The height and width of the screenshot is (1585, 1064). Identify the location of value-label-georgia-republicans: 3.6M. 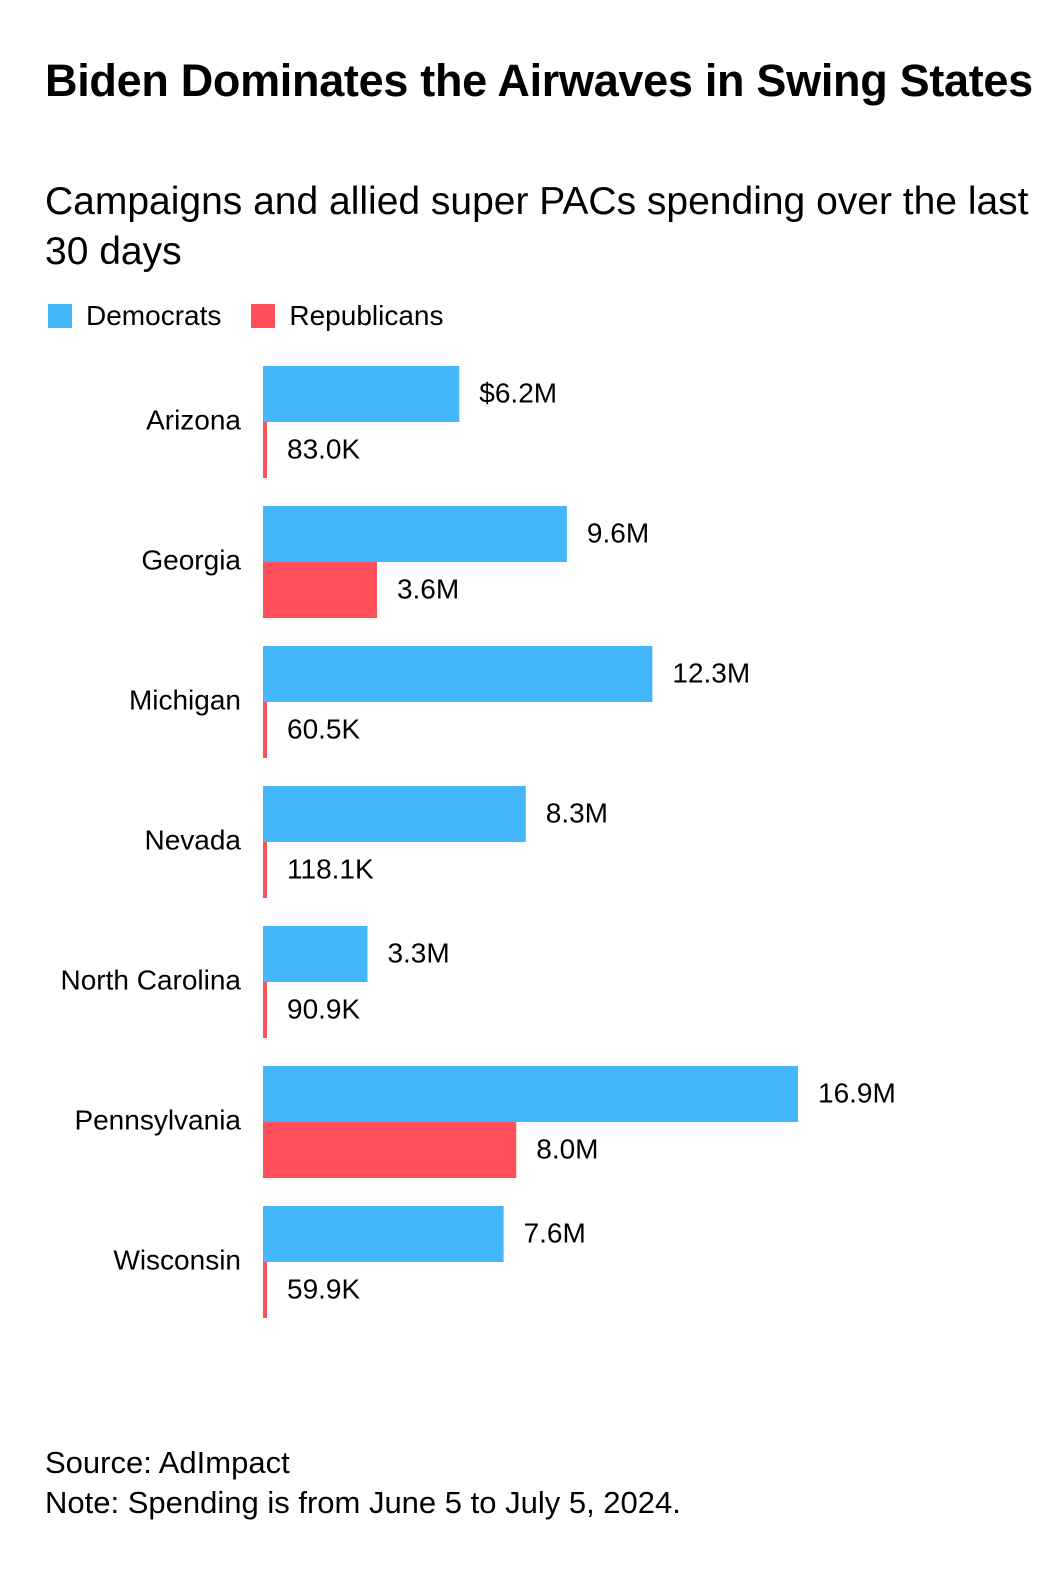
(428, 588).